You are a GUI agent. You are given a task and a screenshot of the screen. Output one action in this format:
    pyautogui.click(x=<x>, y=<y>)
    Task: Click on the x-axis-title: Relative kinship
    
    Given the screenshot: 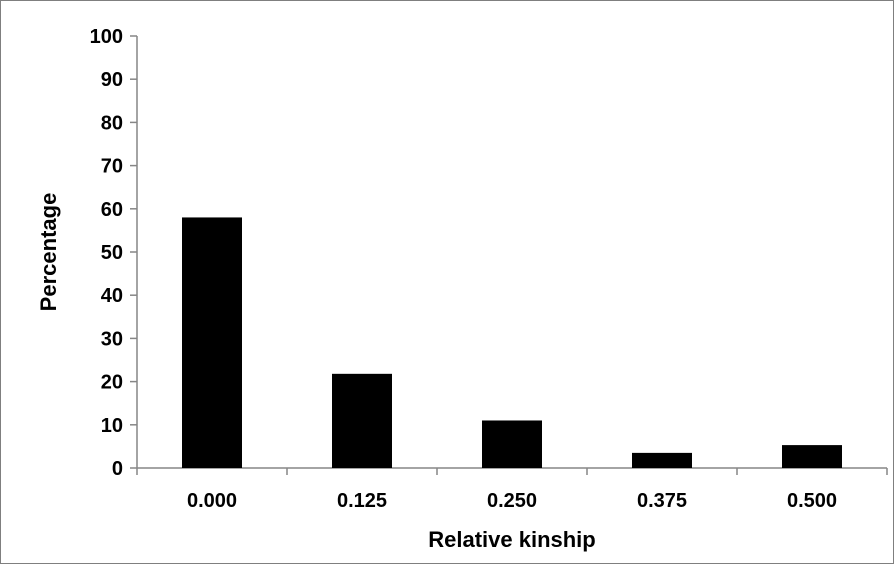 What is the action you would take?
    pyautogui.click(x=512, y=539)
    